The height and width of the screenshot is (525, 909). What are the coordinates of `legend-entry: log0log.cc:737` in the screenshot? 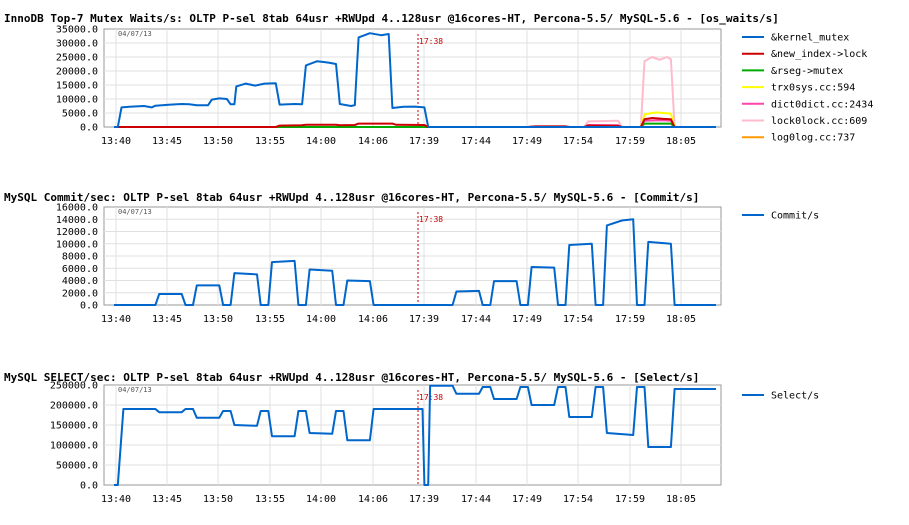 It's located at (813, 138).